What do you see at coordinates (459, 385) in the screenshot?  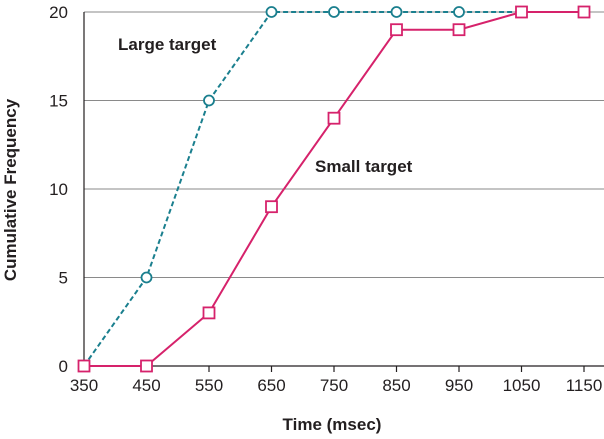 I see `x-tick-label: 950` at bounding box center [459, 385].